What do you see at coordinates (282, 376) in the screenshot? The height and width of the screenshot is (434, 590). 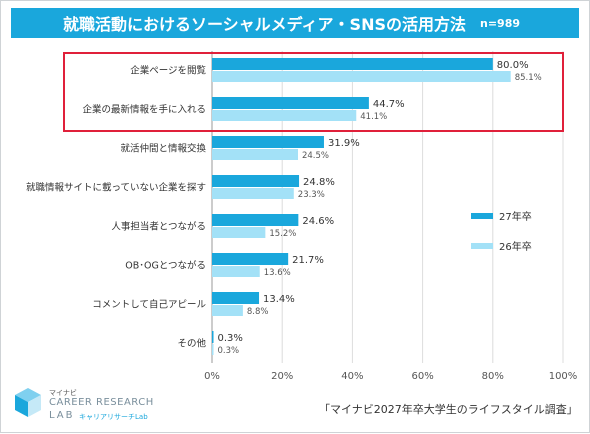 I see `x-tick-label: 20%` at bounding box center [282, 376].